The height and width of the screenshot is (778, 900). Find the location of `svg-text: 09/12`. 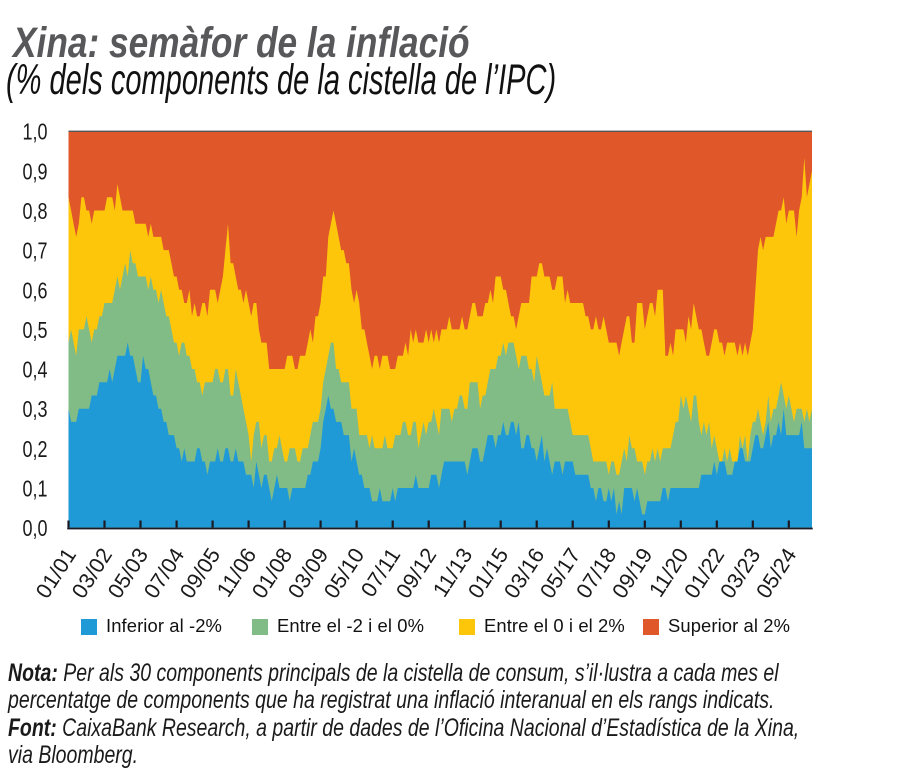

svg-text: 09/12 is located at coordinates (416, 573).